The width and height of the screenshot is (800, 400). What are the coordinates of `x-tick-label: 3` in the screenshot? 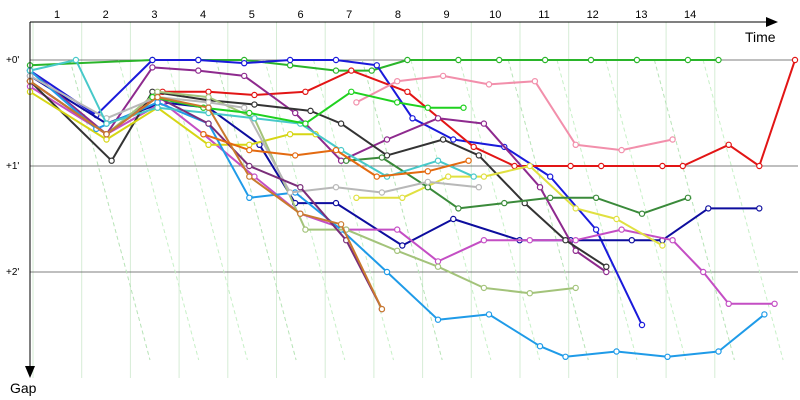 It's located at (154, 15).